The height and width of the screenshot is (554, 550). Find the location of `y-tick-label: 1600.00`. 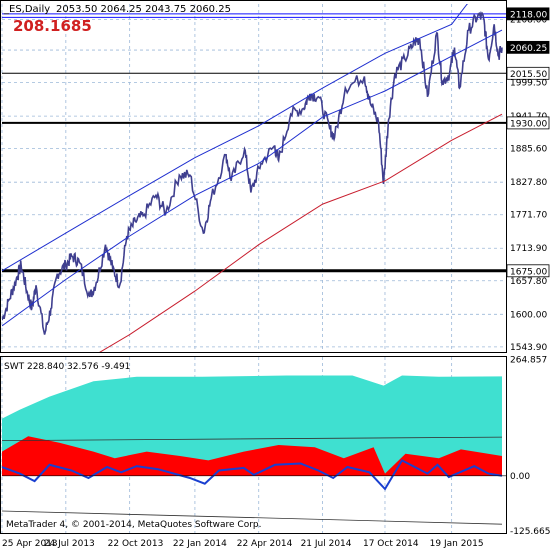

y-tick-label: 1600.00 is located at coordinates (528, 315).